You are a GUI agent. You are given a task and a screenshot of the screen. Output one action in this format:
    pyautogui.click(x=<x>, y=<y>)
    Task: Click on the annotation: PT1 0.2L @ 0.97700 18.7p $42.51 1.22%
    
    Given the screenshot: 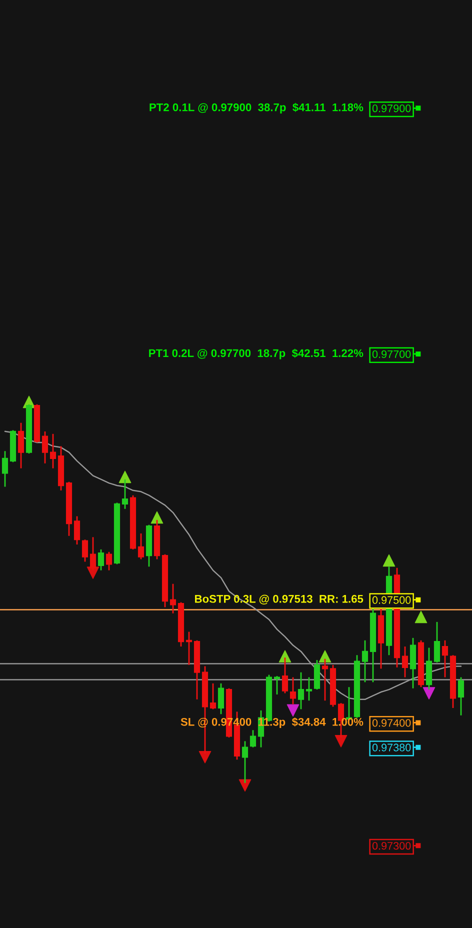 What is the action you would take?
    pyautogui.click(x=256, y=354)
    